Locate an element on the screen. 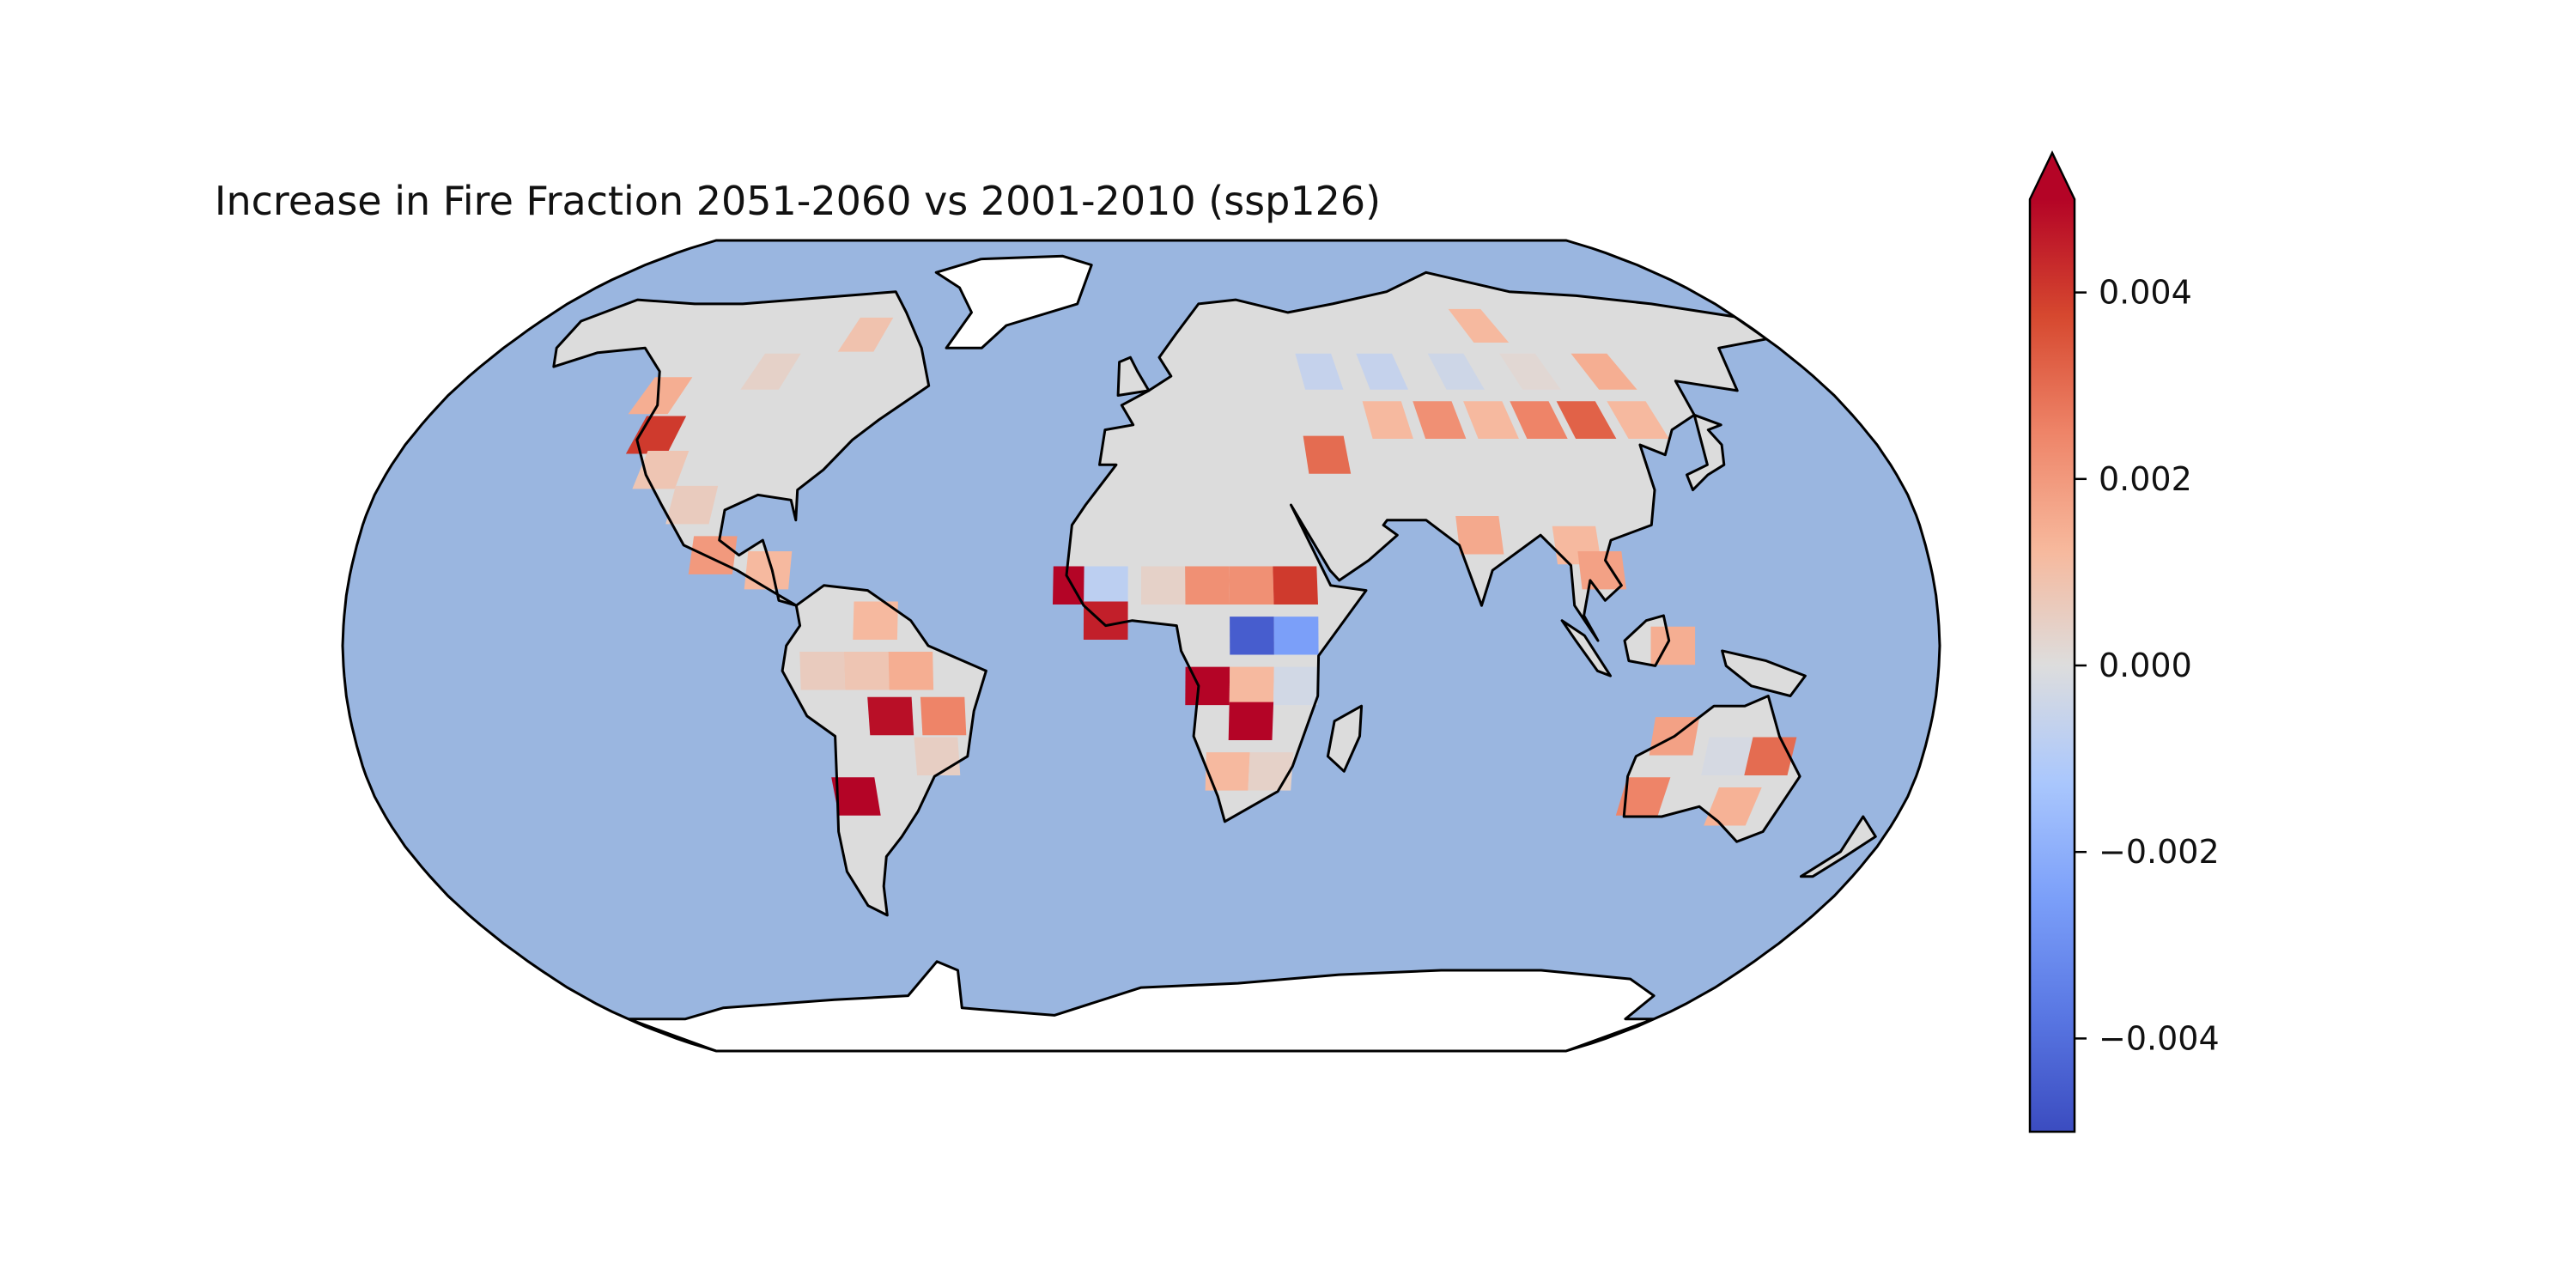 This screenshot has height=1288, width=2576. sumatra-coastline is located at coordinates (1586, 648).